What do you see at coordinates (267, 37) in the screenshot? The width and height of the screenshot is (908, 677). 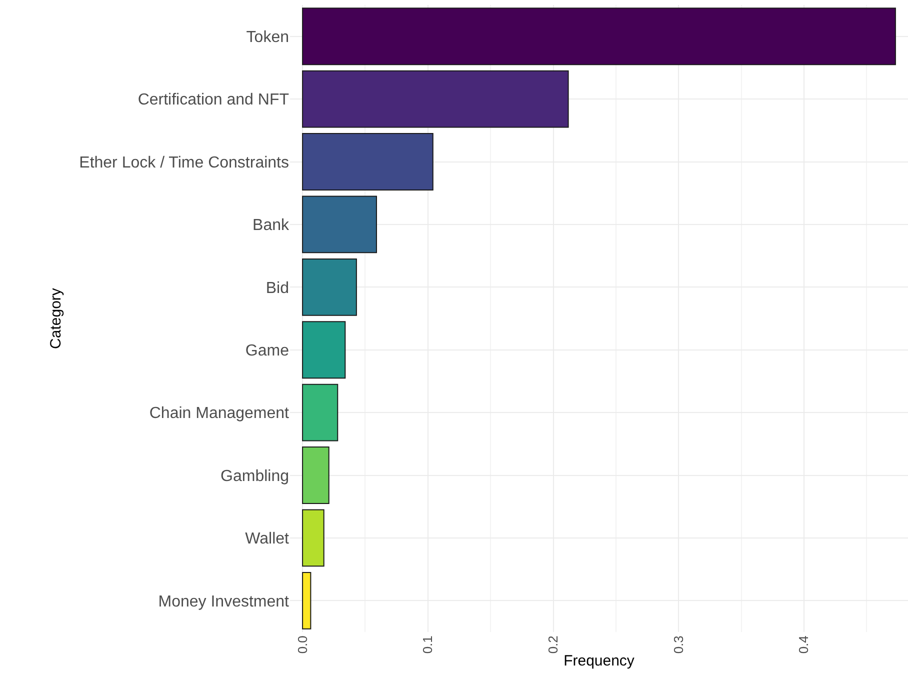 I see `y-tick-label: Token` at bounding box center [267, 37].